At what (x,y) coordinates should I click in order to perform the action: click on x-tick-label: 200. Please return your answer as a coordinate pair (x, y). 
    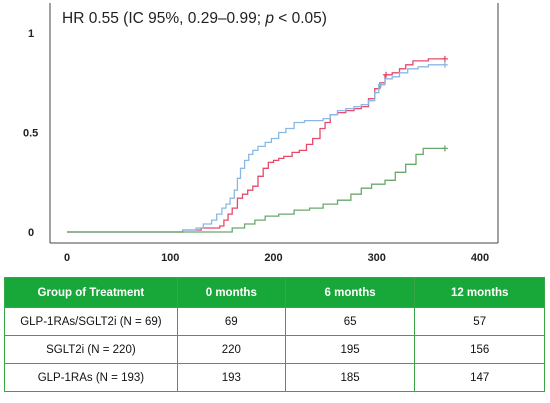
    Looking at the image, I should click on (273, 258).